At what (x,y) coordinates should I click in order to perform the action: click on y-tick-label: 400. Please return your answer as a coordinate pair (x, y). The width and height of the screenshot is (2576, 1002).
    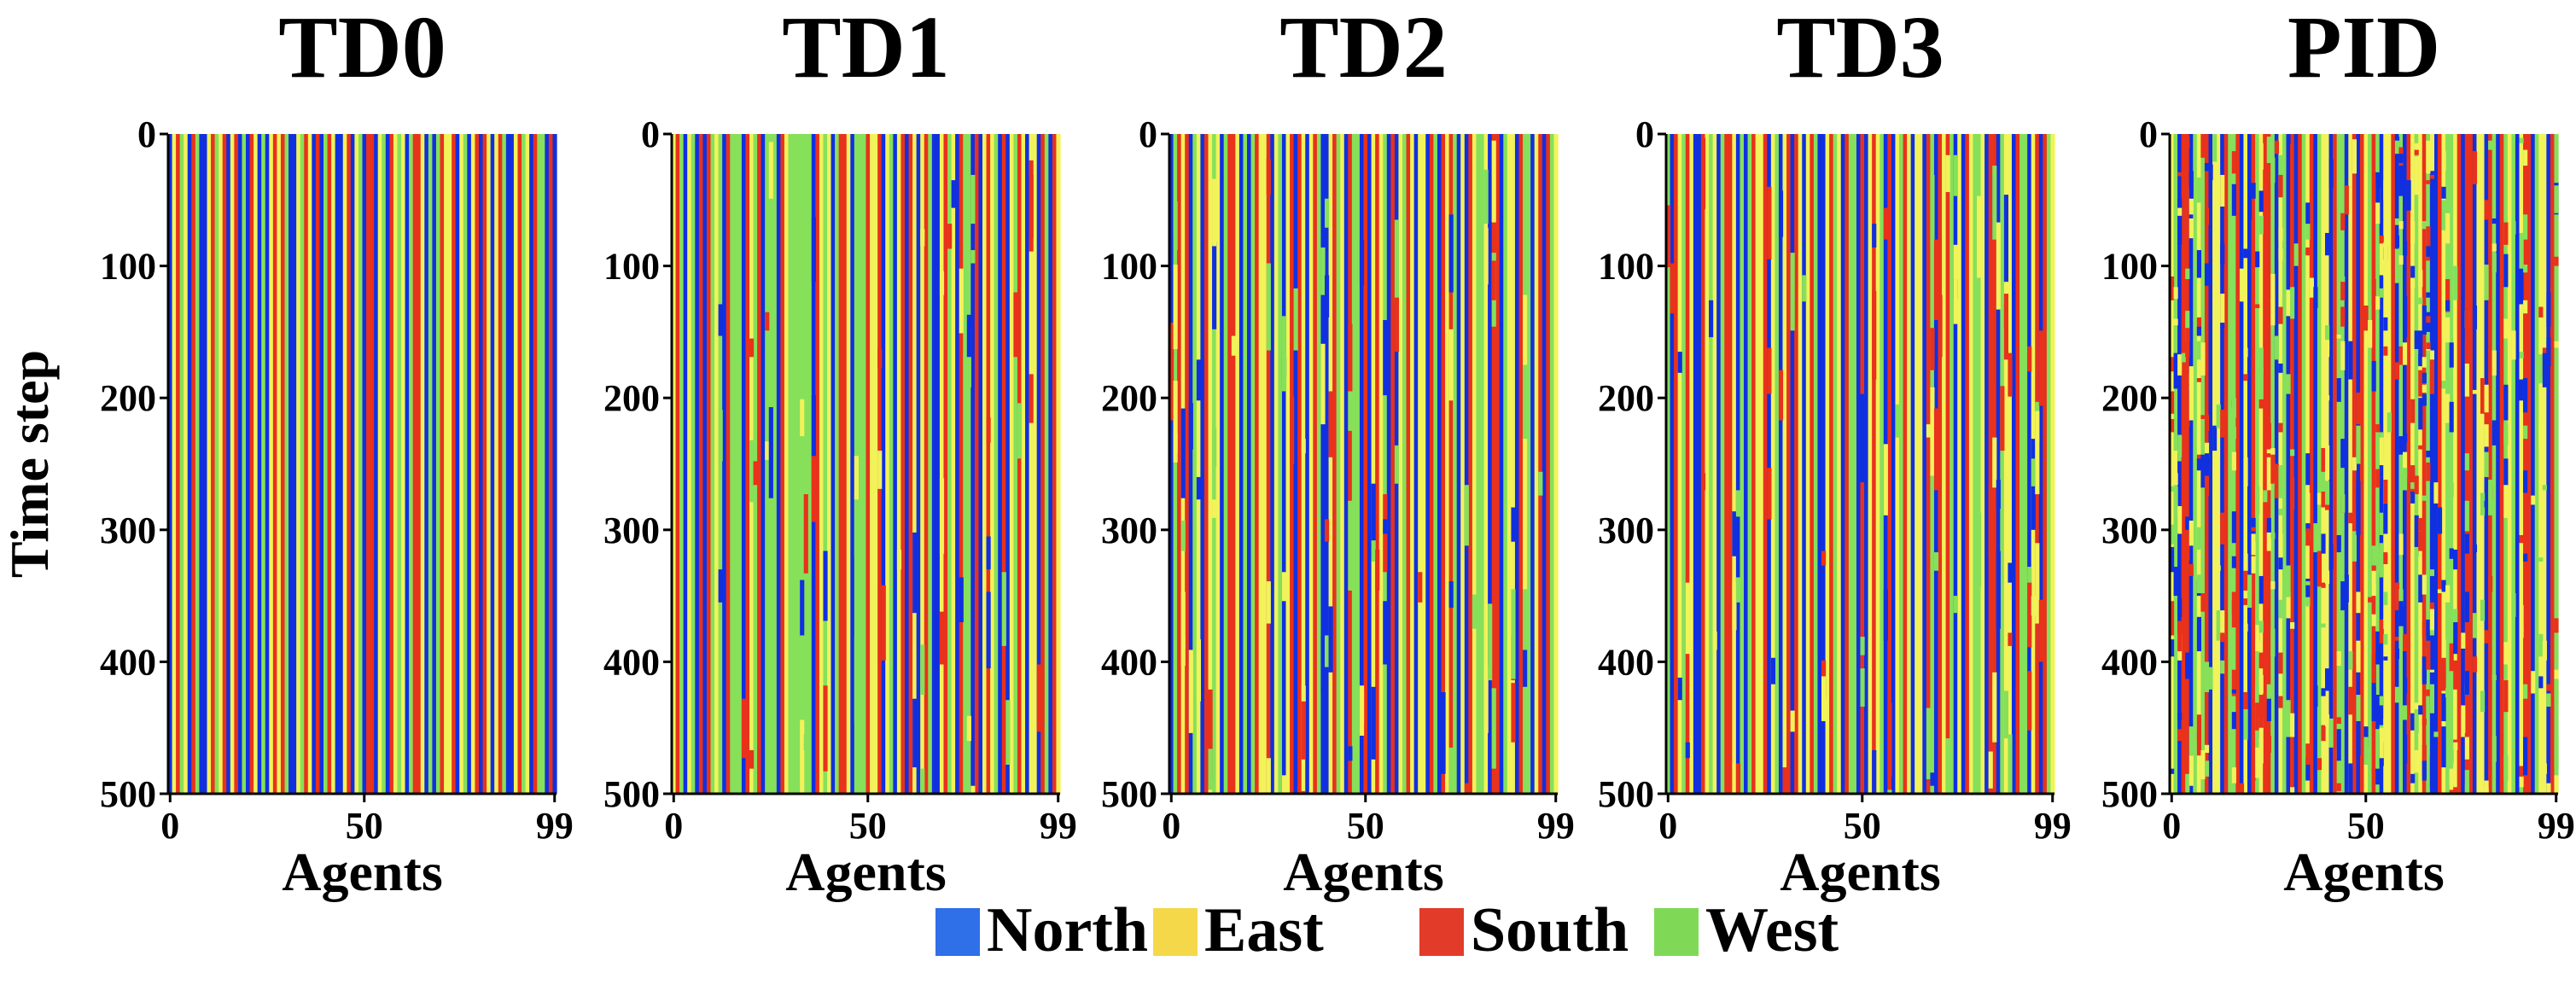
    Looking at the image, I should click on (2129, 662).